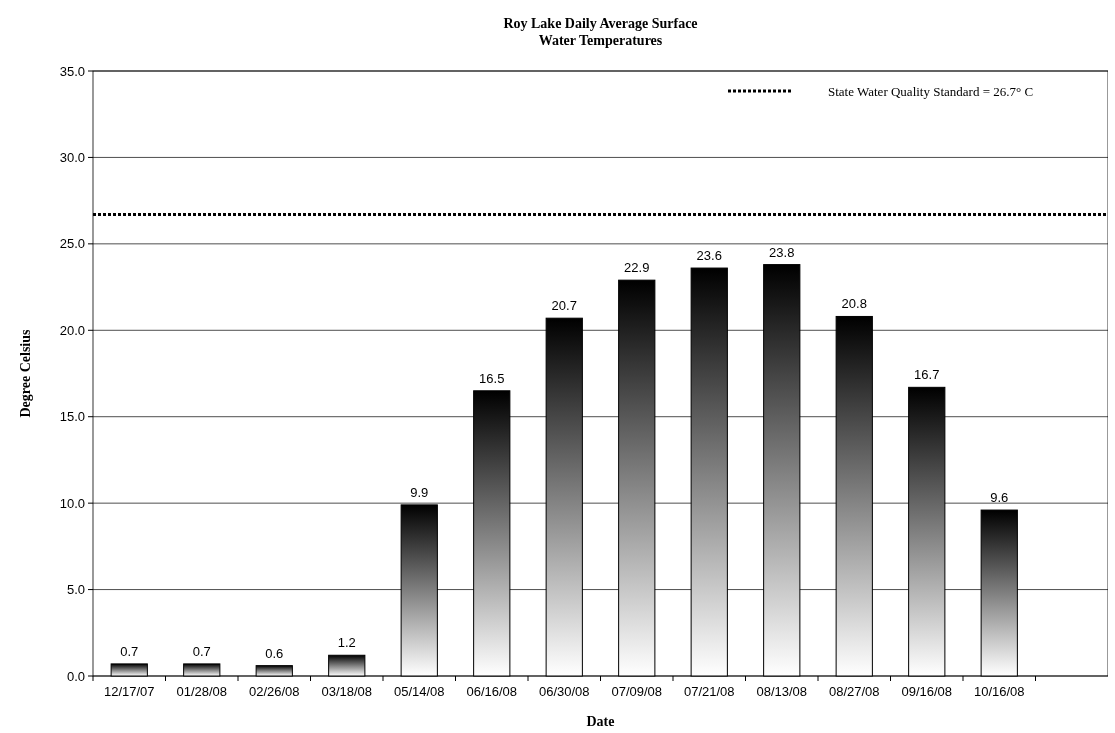 Image resolution: width=1115 pixels, height=733 pixels. What do you see at coordinates (274, 653) in the screenshot?
I see `data-label: 0.6` at bounding box center [274, 653].